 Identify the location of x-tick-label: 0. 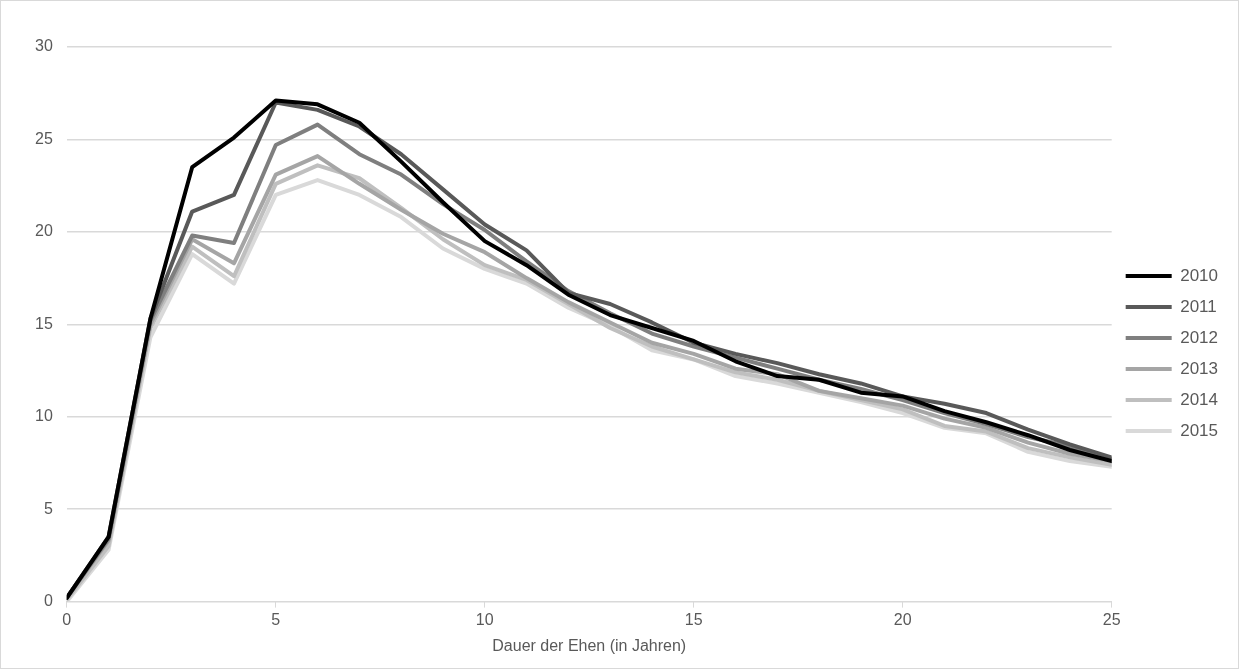
(67, 619).